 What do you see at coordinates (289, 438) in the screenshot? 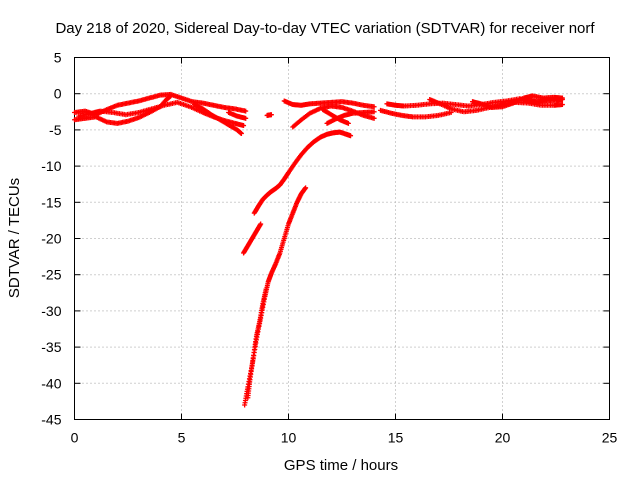
I see `x-tick-label: 10` at bounding box center [289, 438].